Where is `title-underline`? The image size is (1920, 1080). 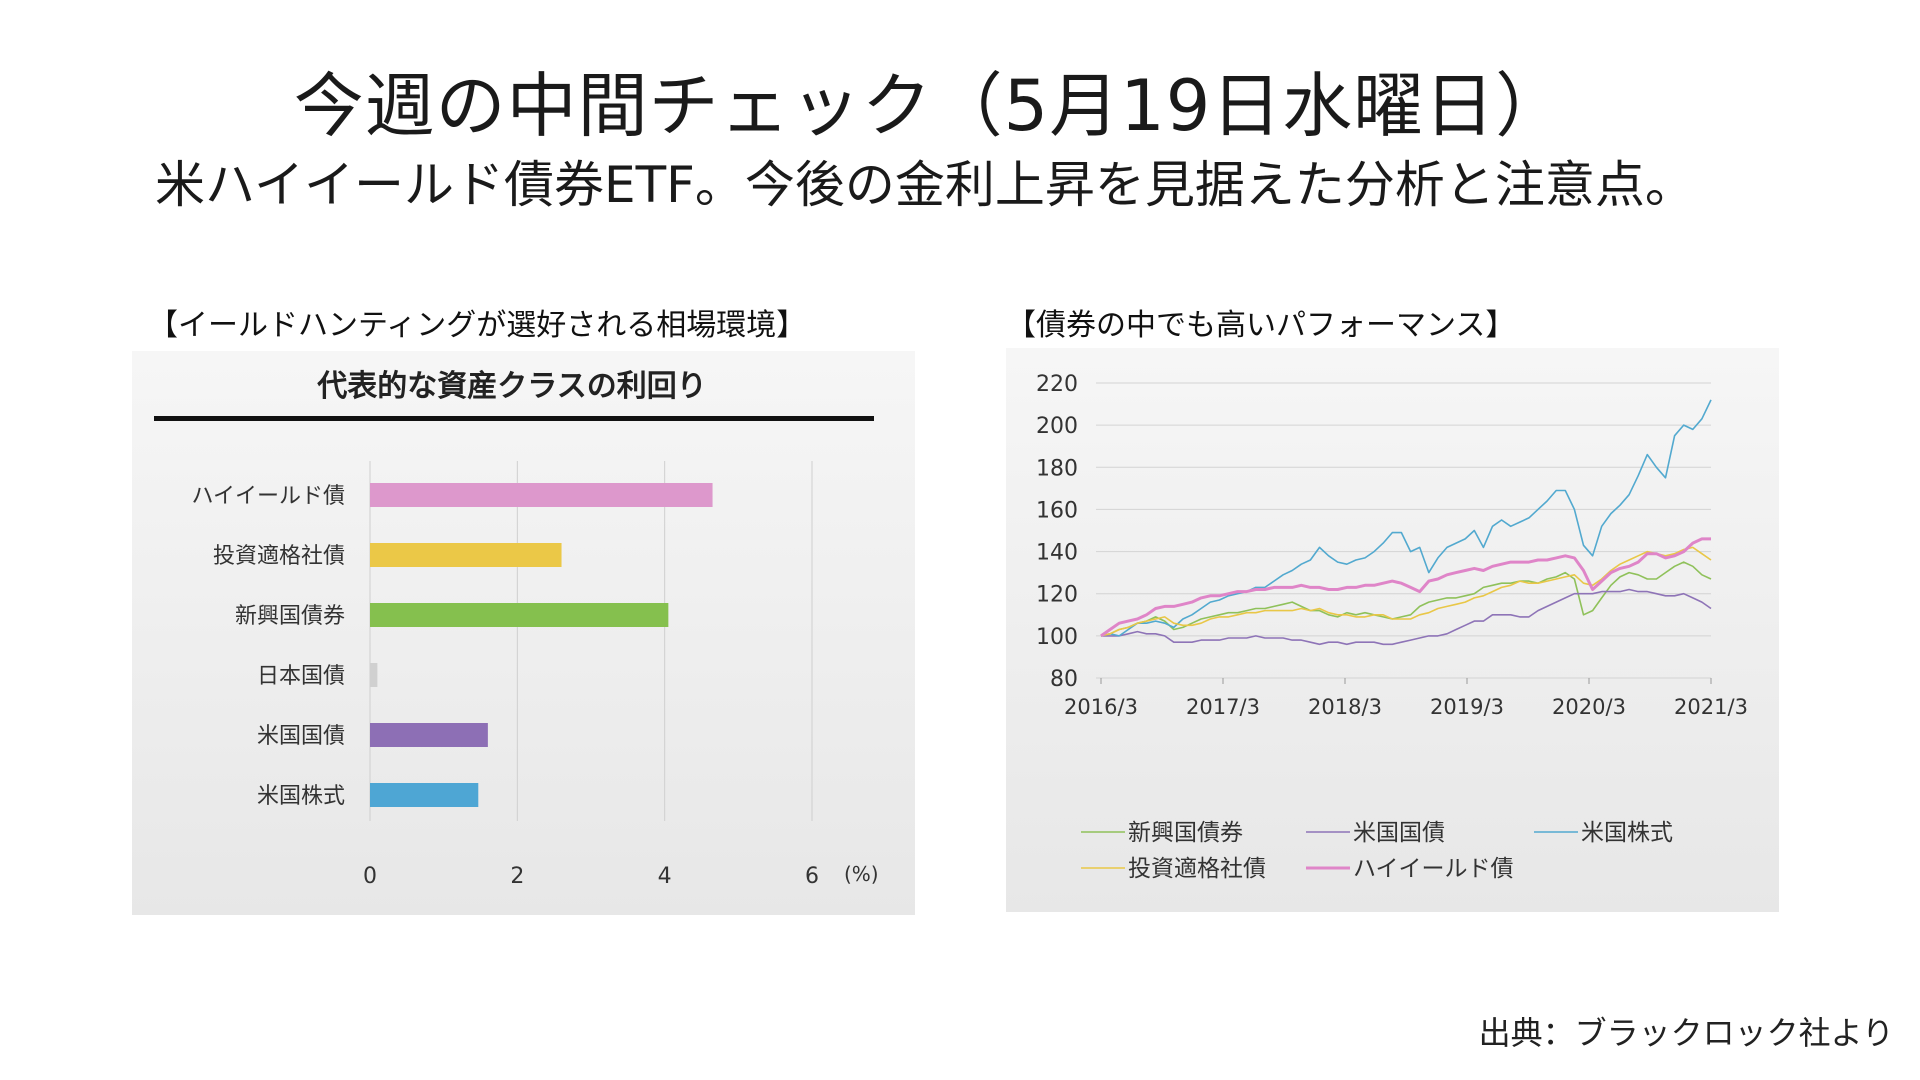 title-underline is located at coordinates (514, 418).